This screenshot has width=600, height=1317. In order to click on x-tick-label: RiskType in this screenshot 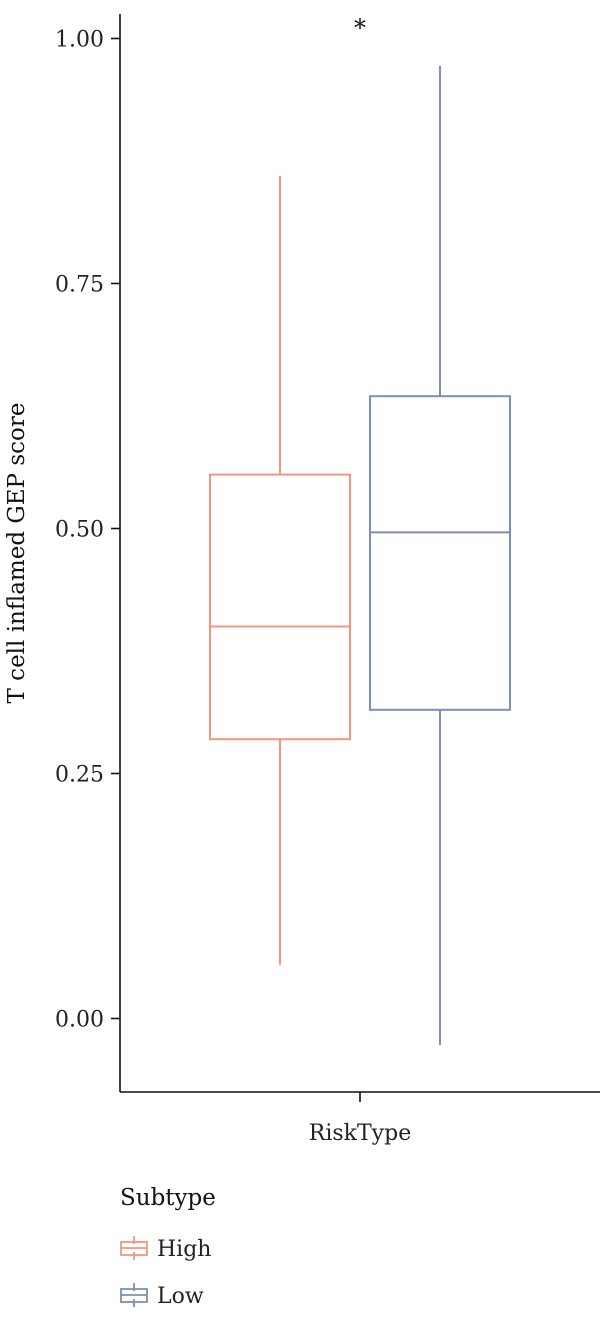, I will do `click(360, 1133)`.